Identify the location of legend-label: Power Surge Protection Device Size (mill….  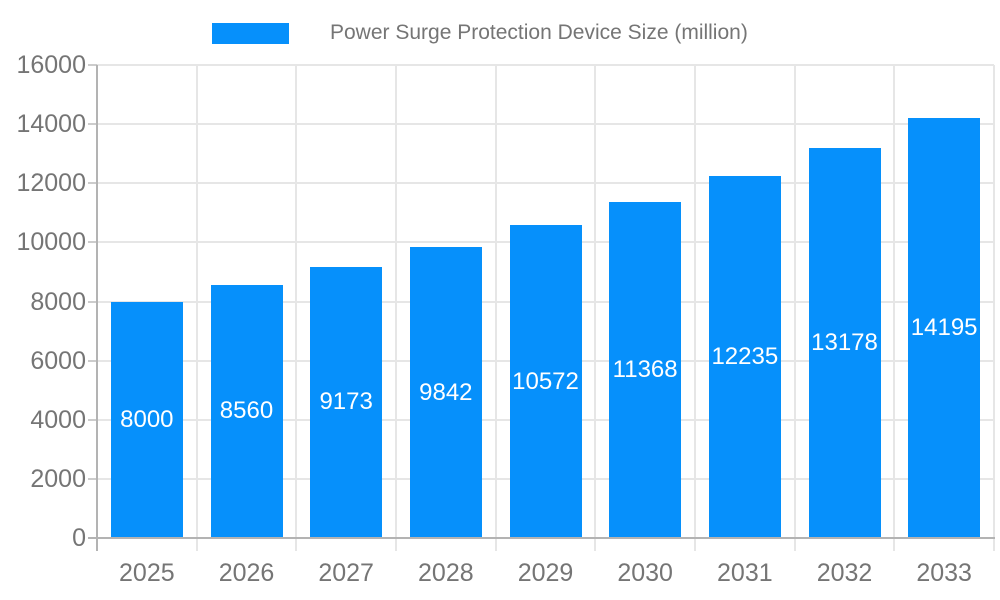
(539, 32).